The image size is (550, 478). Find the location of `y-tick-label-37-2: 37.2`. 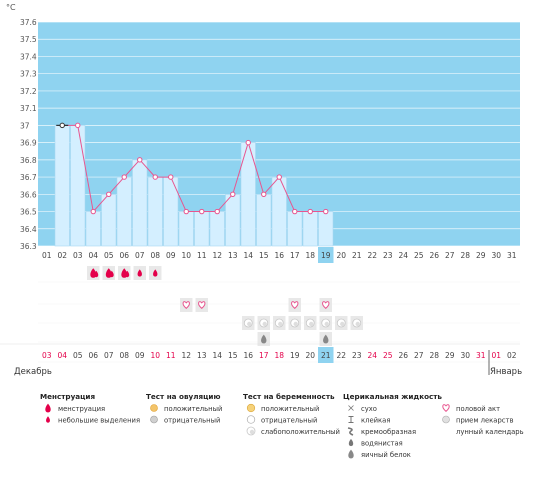

y-tick-label-37-2: 37.2 is located at coordinates (28, 91).